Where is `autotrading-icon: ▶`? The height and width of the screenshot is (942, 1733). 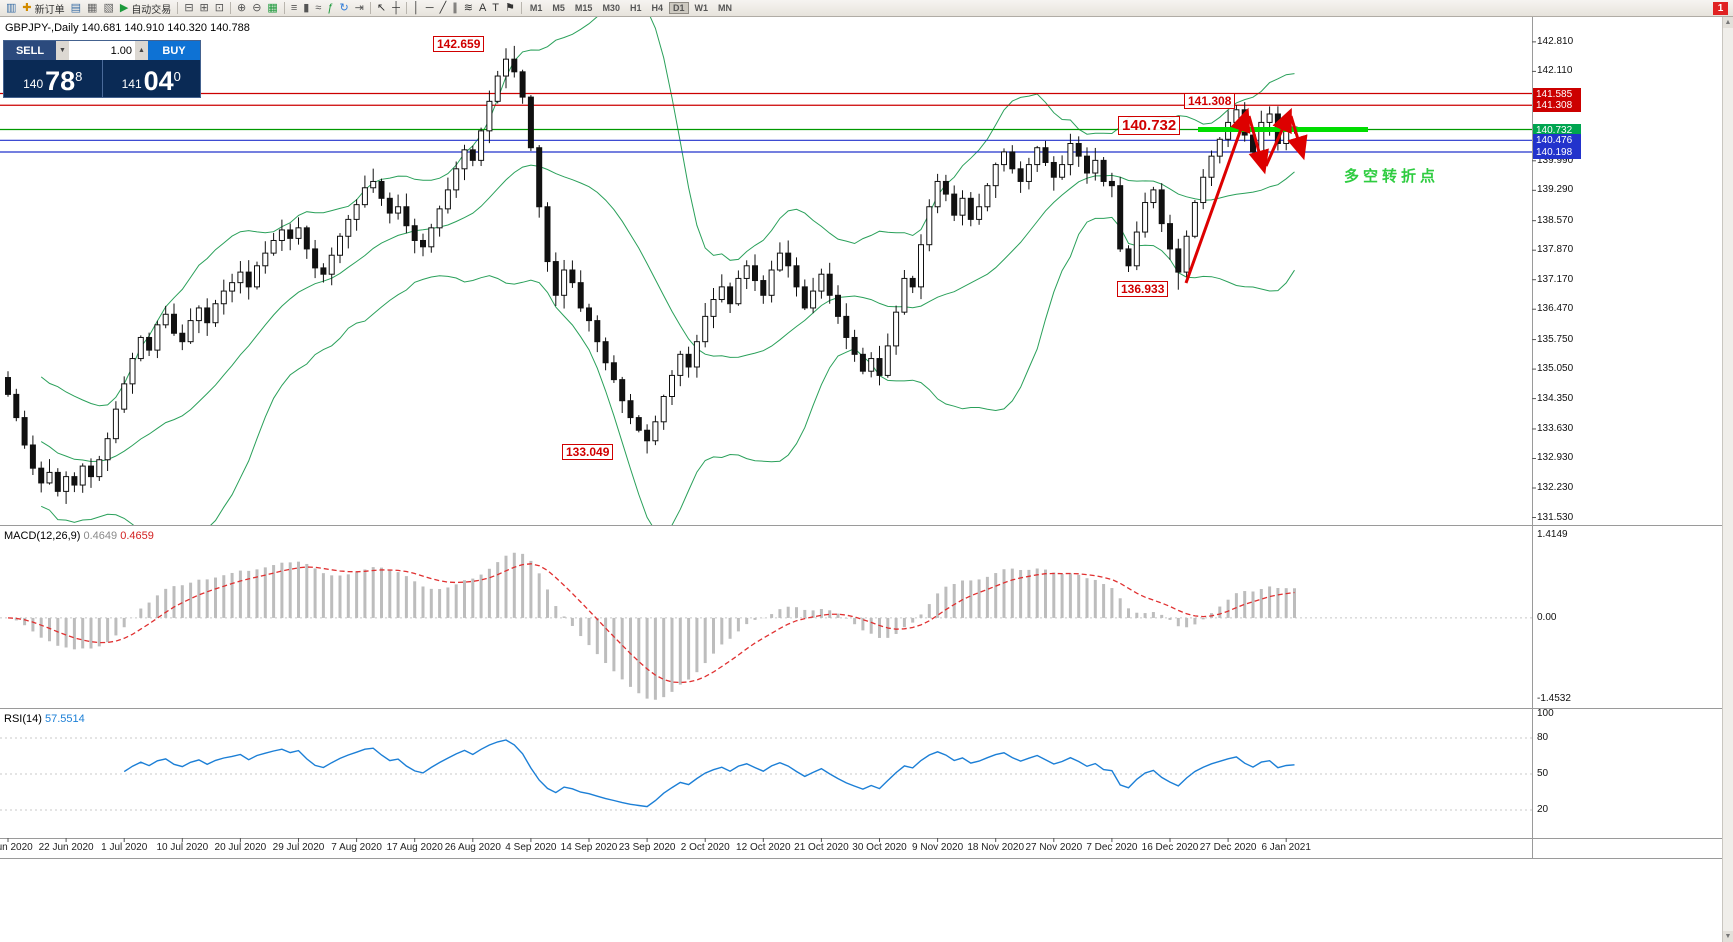
autotrading-icon: ▶ is located at coordinates (124, 7).